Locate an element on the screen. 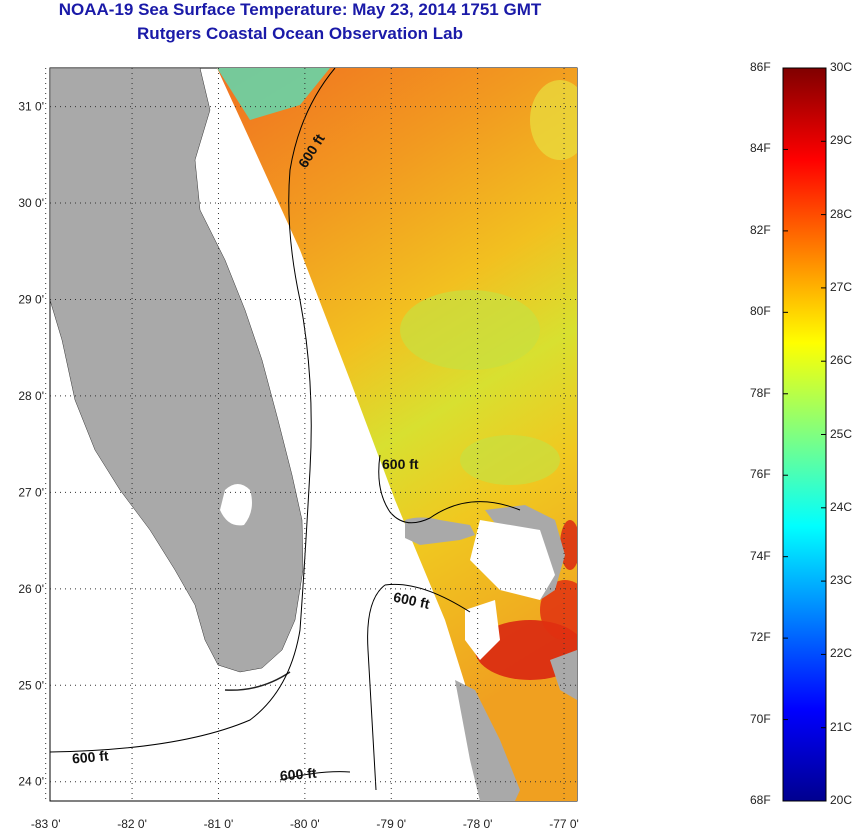  colorbar is located at coordinates (804, 434).